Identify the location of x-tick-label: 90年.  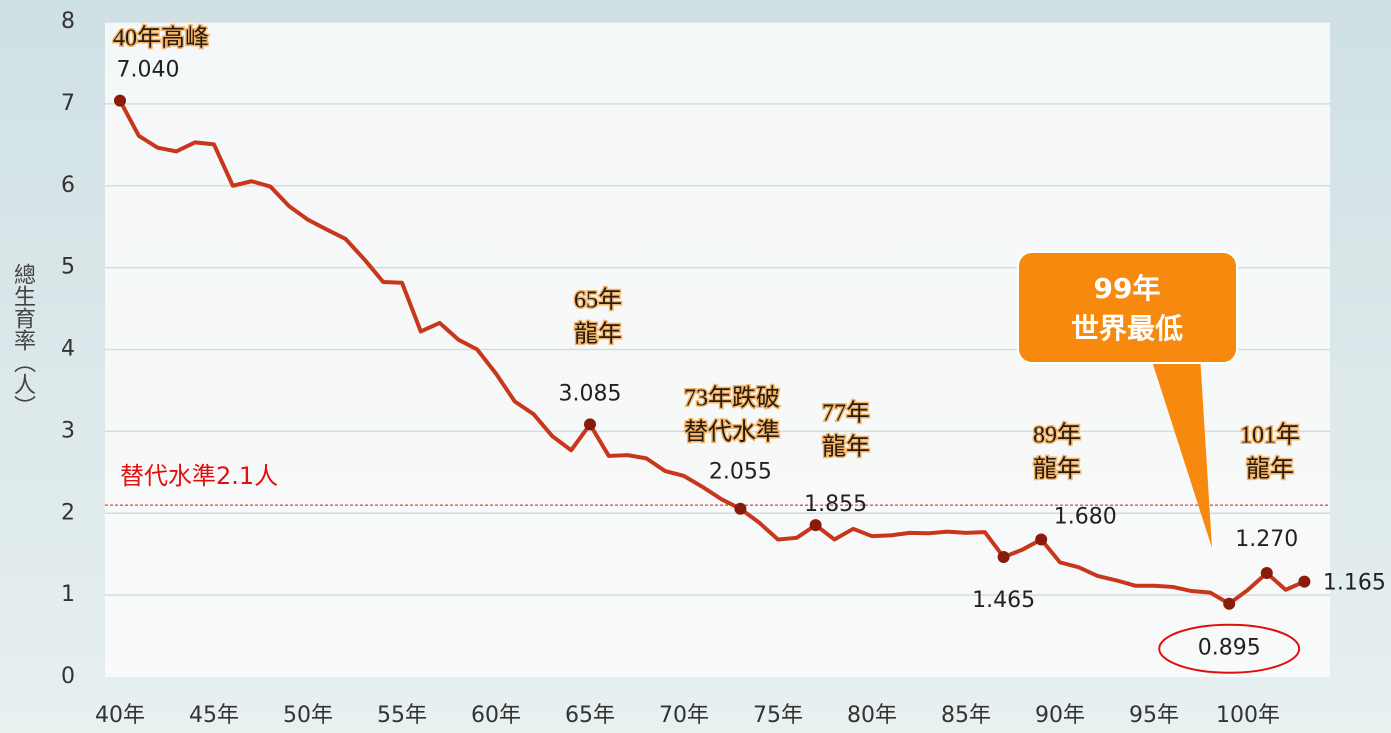
(1060, 715).